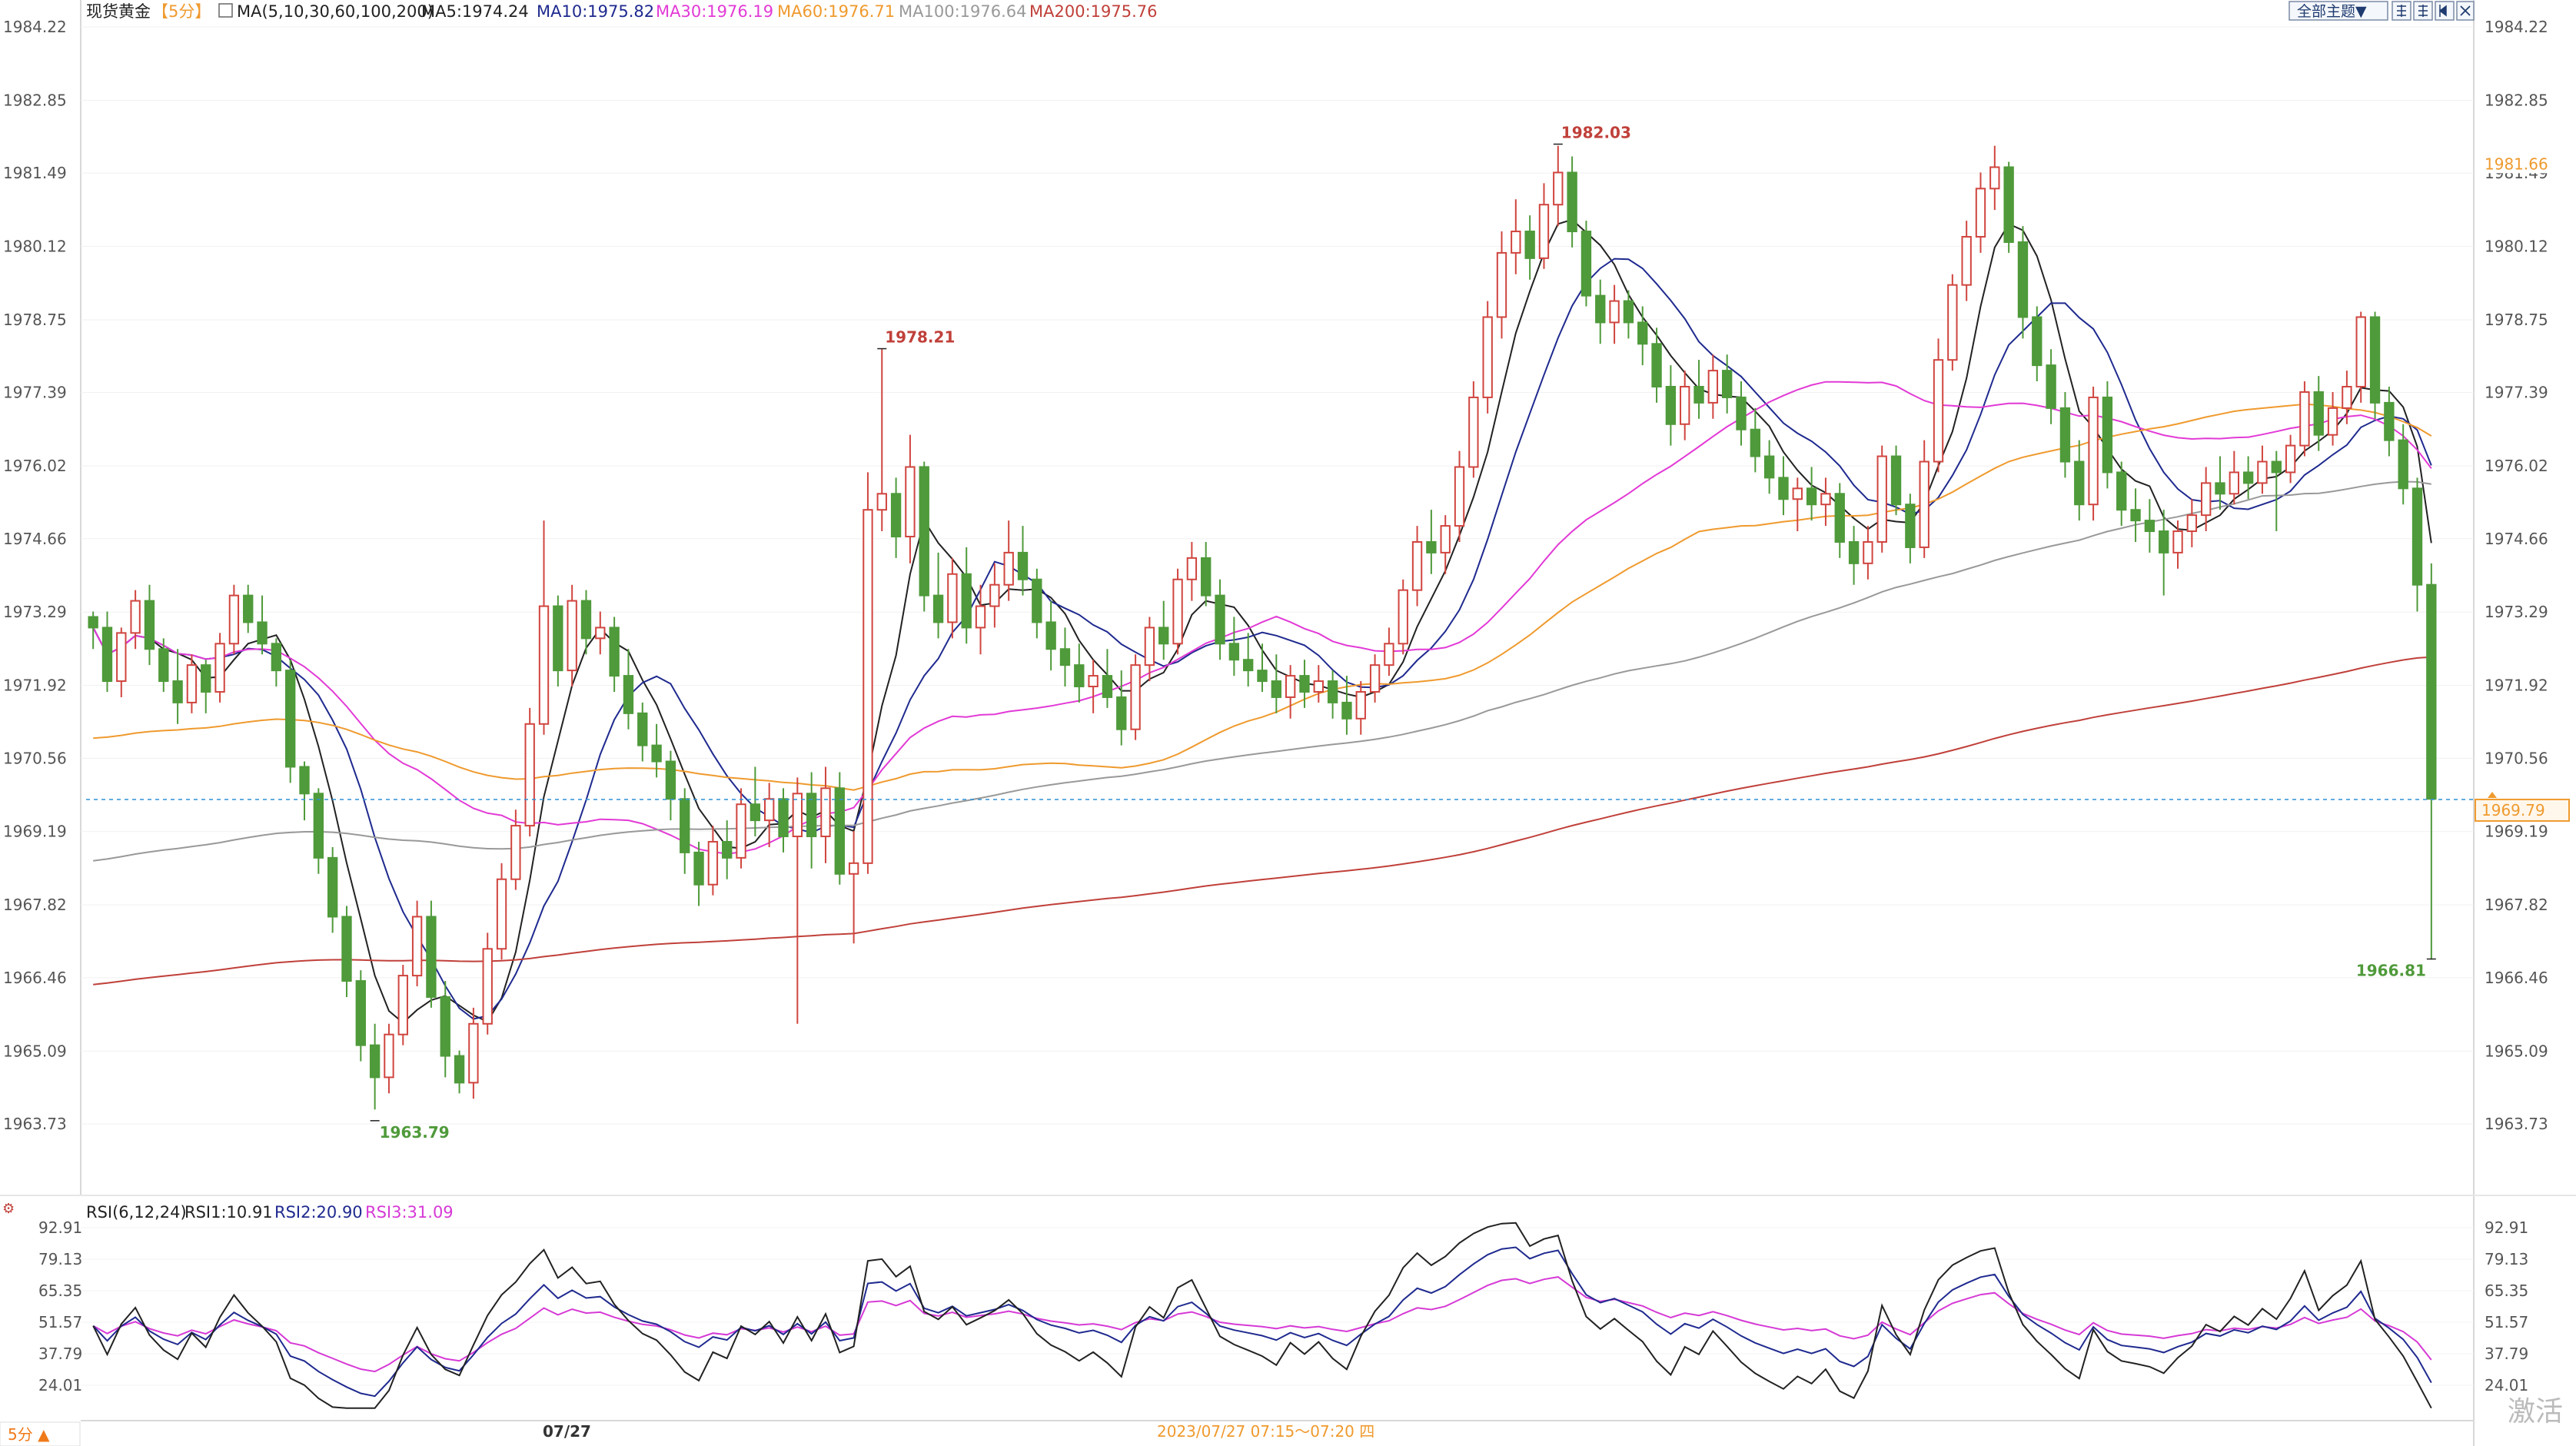  Describe the element at coordinates (2516, 247) in the screenshot. I see `y-tick-right: 1980.12` at that location.